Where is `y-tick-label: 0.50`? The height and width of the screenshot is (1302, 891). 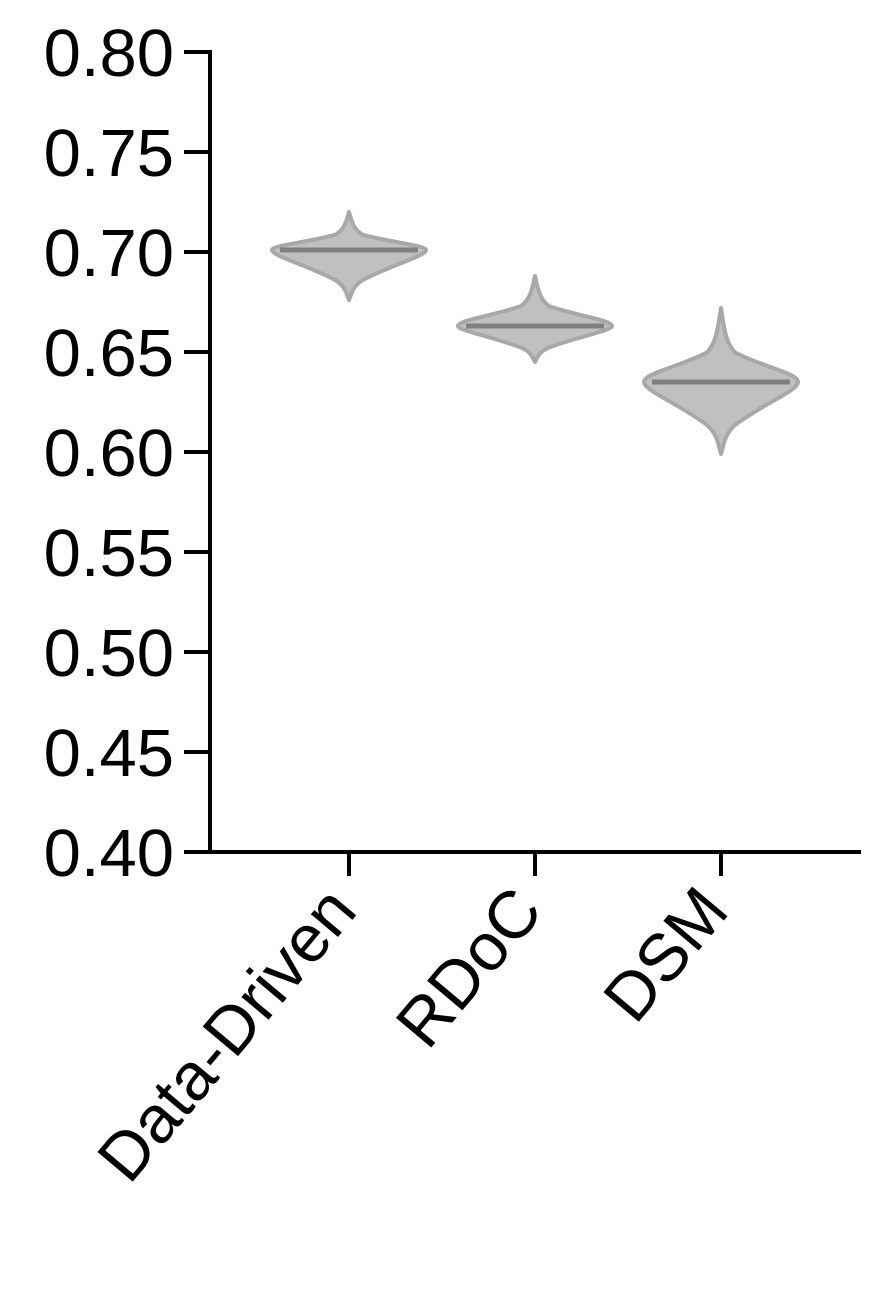 y-tick-label: 0.50 is located at coordinates (109, 653).